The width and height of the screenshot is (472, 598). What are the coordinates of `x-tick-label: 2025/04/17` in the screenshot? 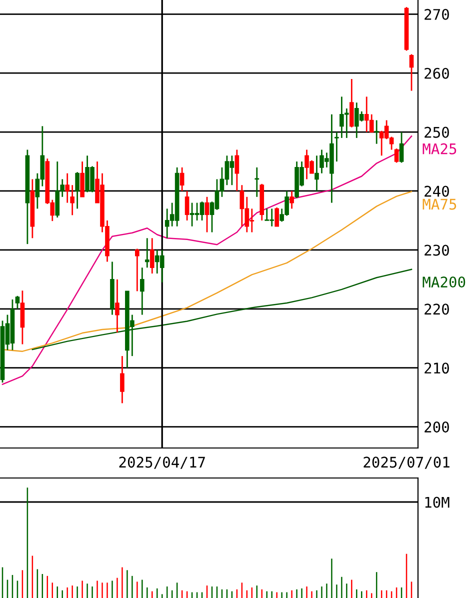 It's located at (162, 462).